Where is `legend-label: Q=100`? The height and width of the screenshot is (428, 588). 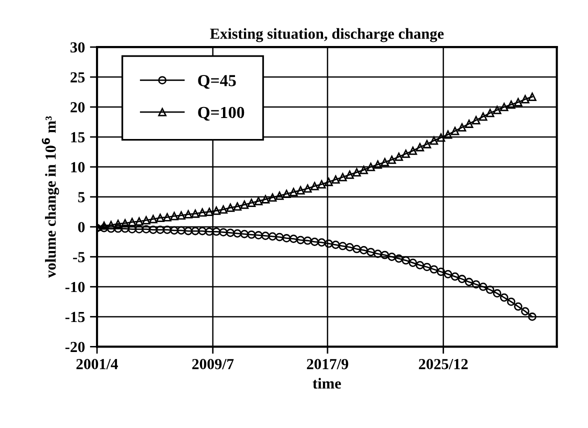
legend-label: Q=100 is located at coordinates (221, 113).